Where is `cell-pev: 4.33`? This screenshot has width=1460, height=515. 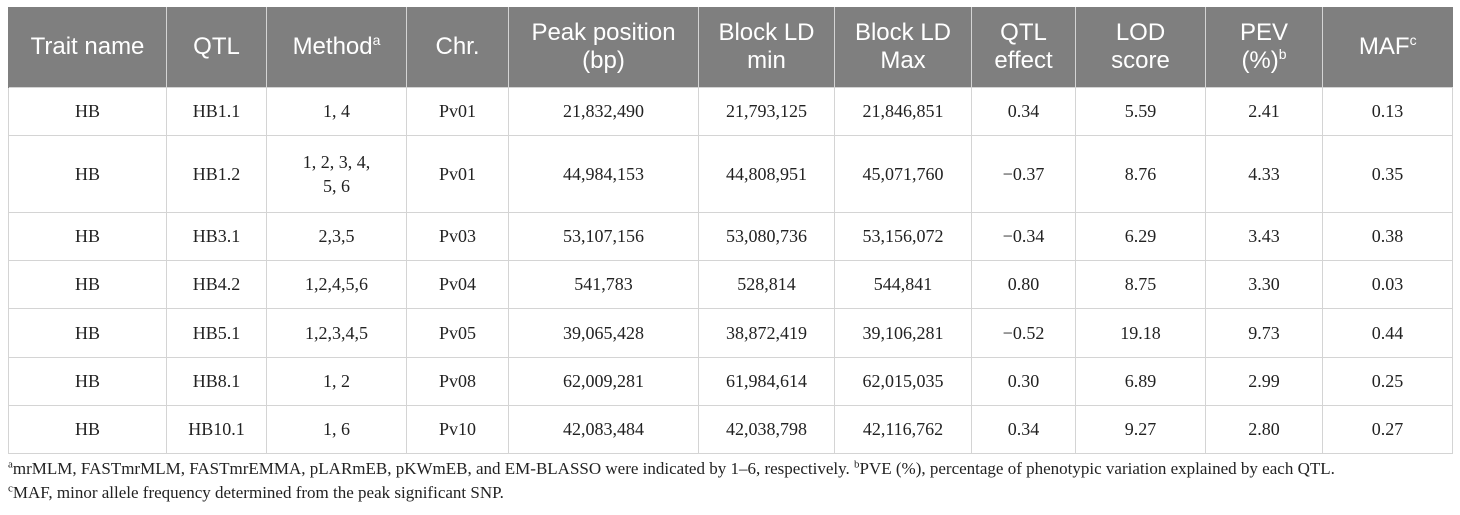 cell-pev: 4.33 is located at coordinates (1264, 173).